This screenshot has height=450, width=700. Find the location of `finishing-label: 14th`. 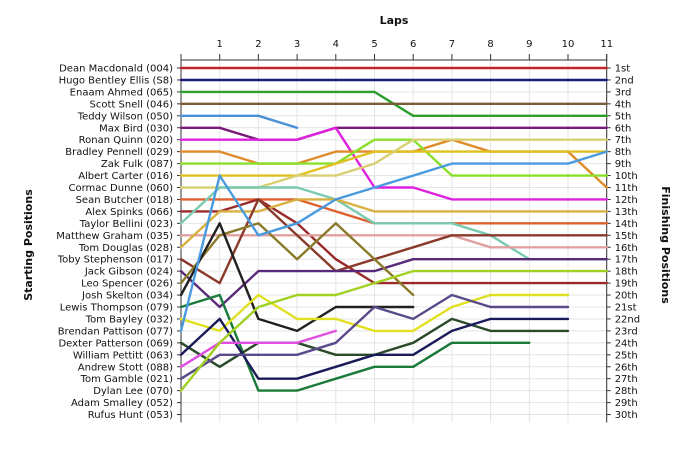

finishing-label: 14th is located at coordinates (626, 224).